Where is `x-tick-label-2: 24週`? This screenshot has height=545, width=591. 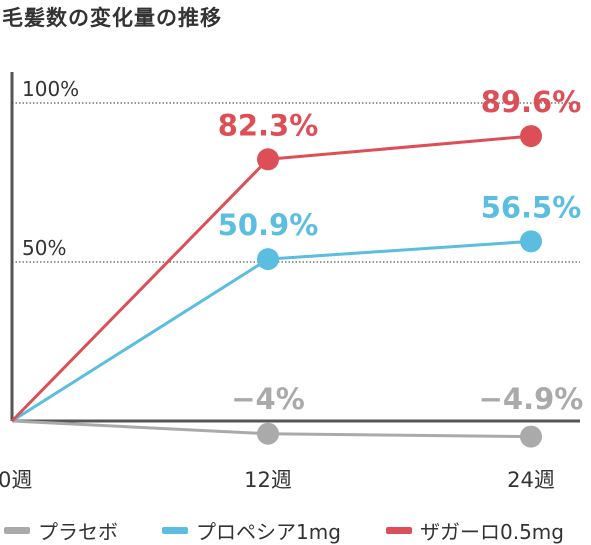 x-tick-label-2: 24週 is located at coordinates (531, 480).